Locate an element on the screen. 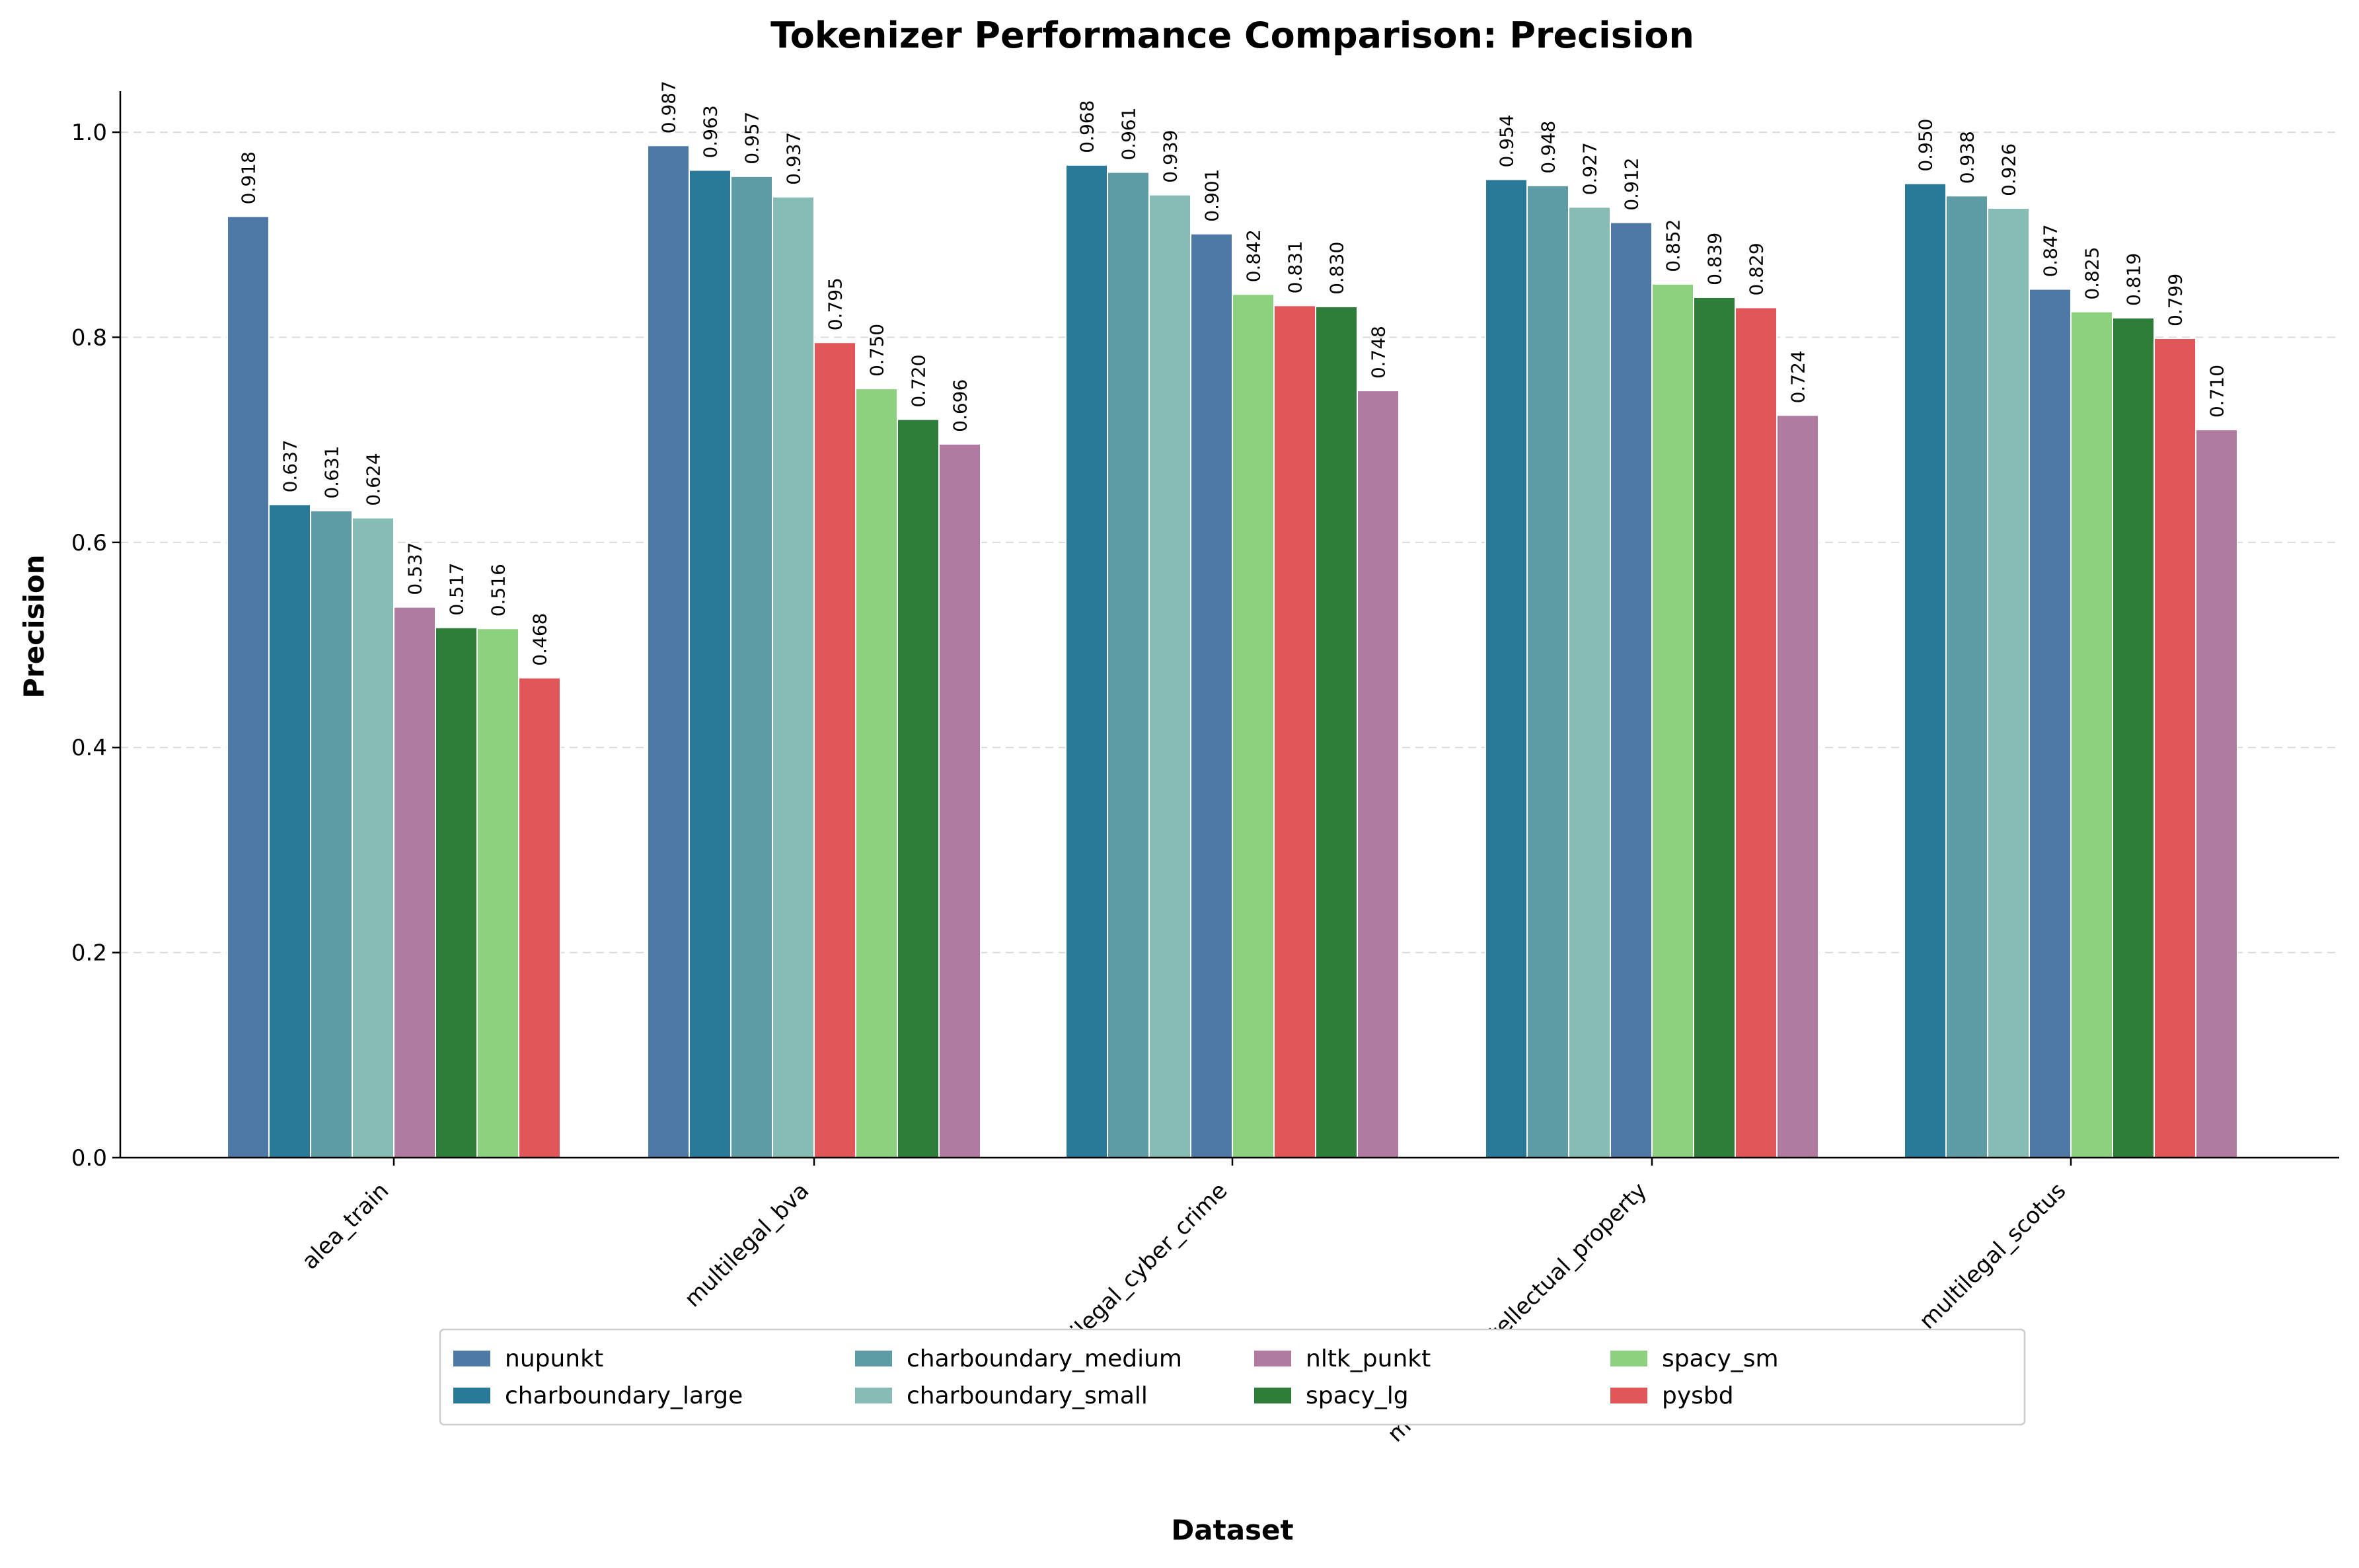 The image size is (2359, 1568). data-label: 0.750 is located at coordinates (877, 350).